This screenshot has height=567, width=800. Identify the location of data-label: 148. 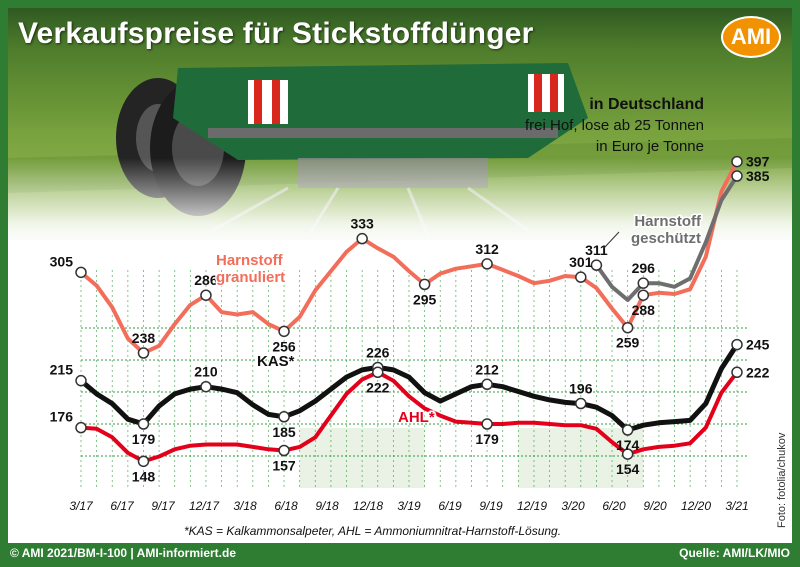
(144, 476).